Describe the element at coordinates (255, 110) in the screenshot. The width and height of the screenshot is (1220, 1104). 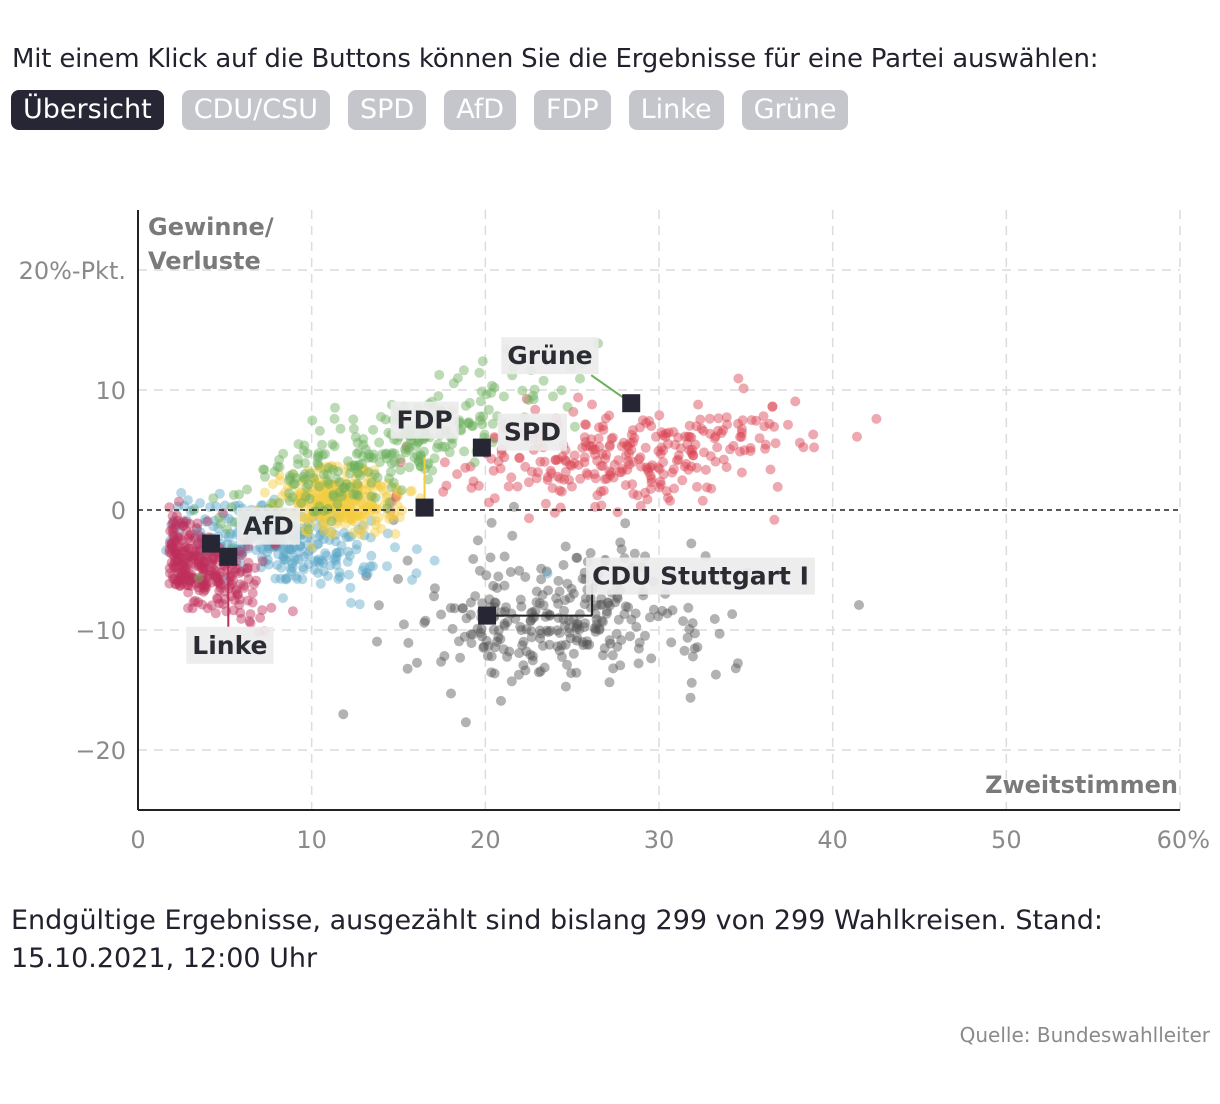
I see `button-cdu-csu: CDU/CSU` at that location.